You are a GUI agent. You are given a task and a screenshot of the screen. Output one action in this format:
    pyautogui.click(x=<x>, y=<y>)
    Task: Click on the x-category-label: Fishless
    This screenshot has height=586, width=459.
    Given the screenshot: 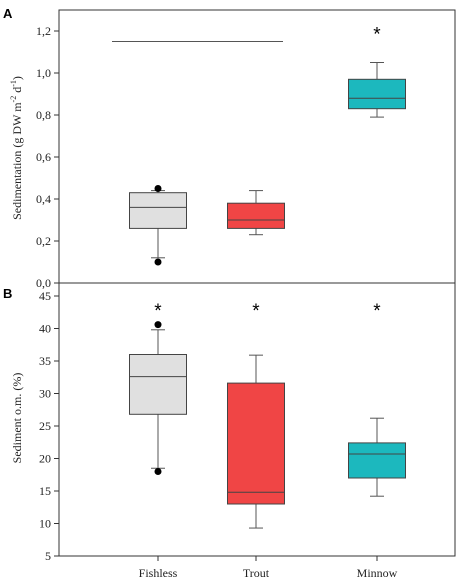 What is the action you would take?
    pyautogui.click(x=158, y=573)
    